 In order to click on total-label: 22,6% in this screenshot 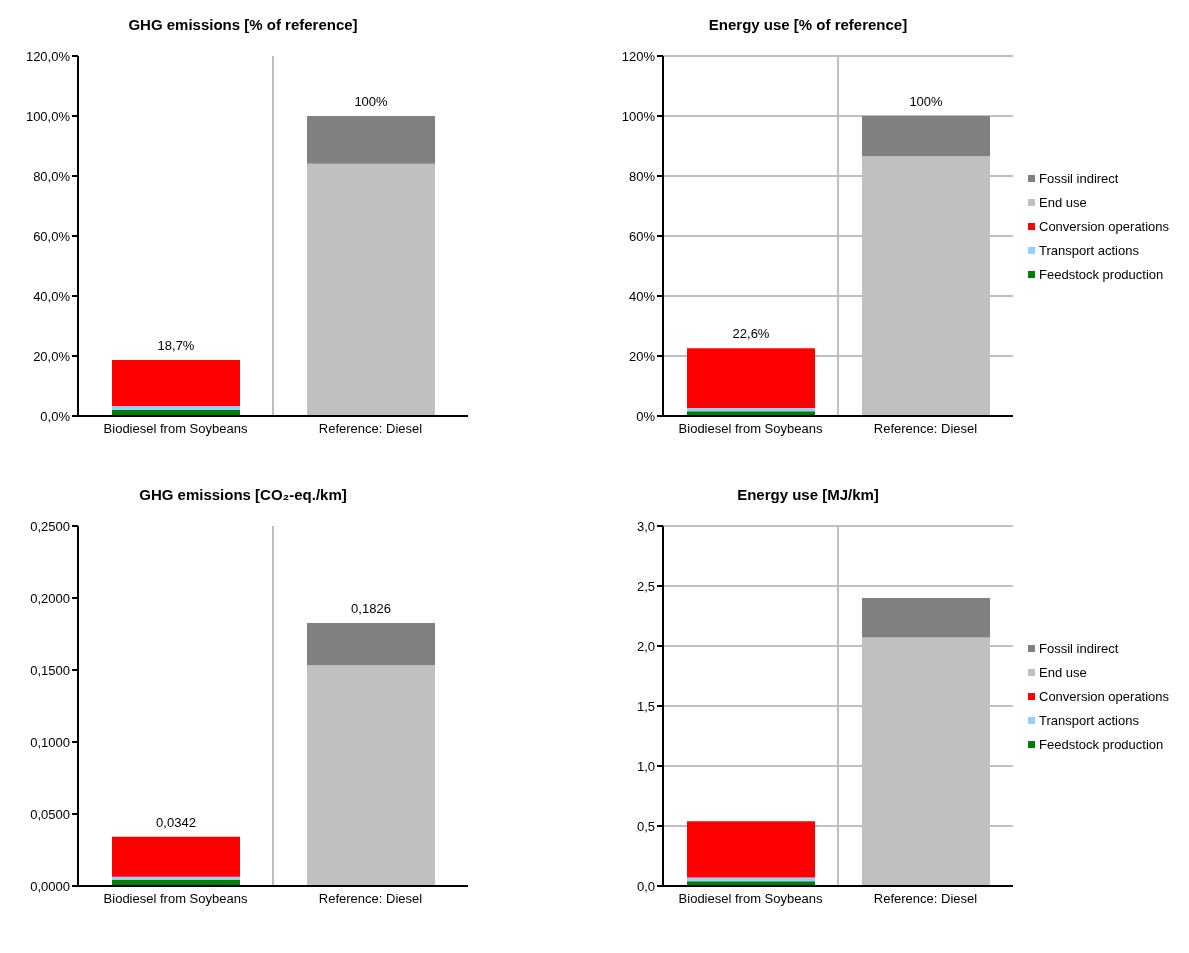, I will do `click(751, 334)`.